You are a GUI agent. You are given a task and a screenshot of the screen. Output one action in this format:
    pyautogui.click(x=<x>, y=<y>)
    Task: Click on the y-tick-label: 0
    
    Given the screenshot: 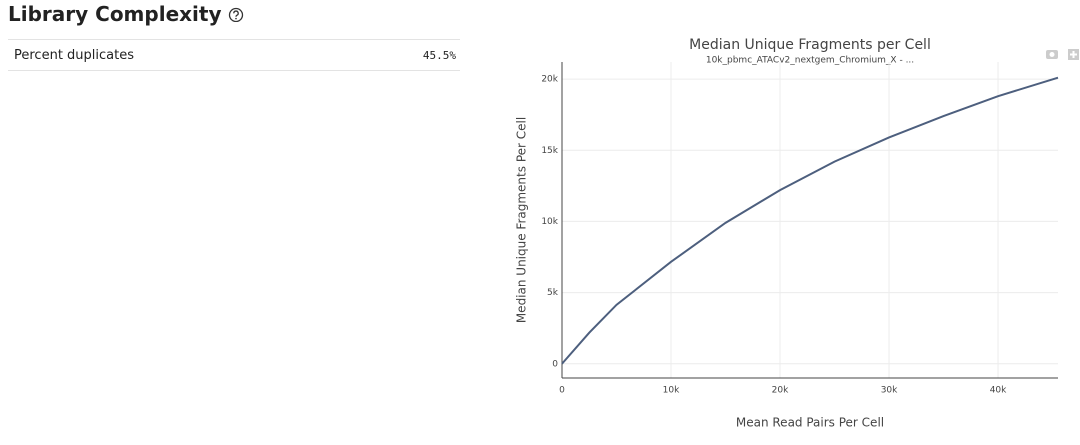 What is the action you would take?
    pyautogui.click(x=555, y=364)
    